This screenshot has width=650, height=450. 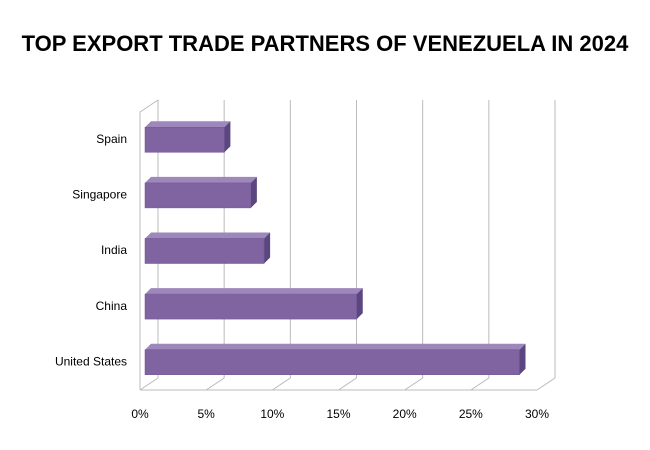 What do you see at coordinates (471, 414) in the screenshot?
I see `x-tick-label: 25%` at bounding box center [471, 414].